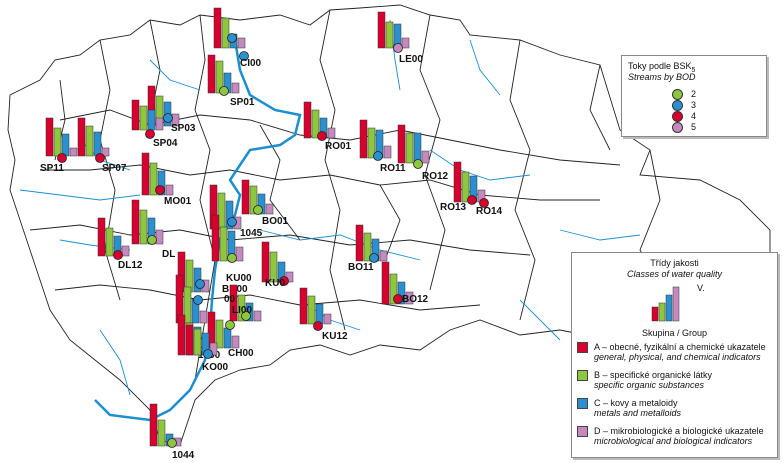 Image resolution: width=784 pixels, height=463 pixels. I want to click on station-label: LI00, so click(242, 310).